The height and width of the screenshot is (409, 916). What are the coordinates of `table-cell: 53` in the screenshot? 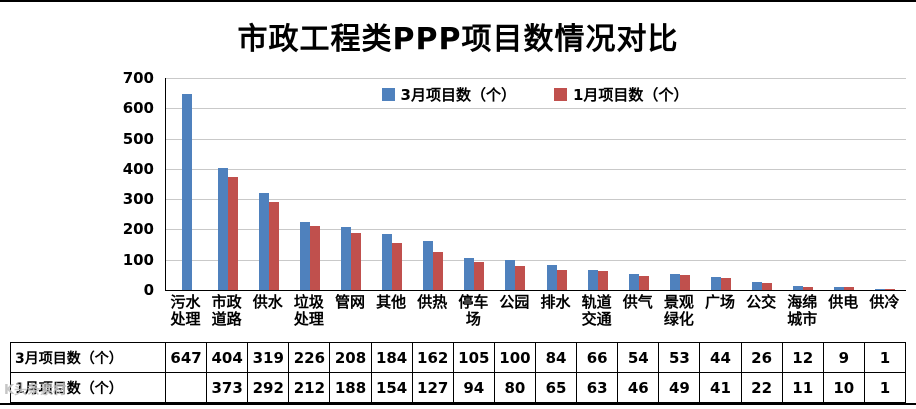 It's located at (680, 358).